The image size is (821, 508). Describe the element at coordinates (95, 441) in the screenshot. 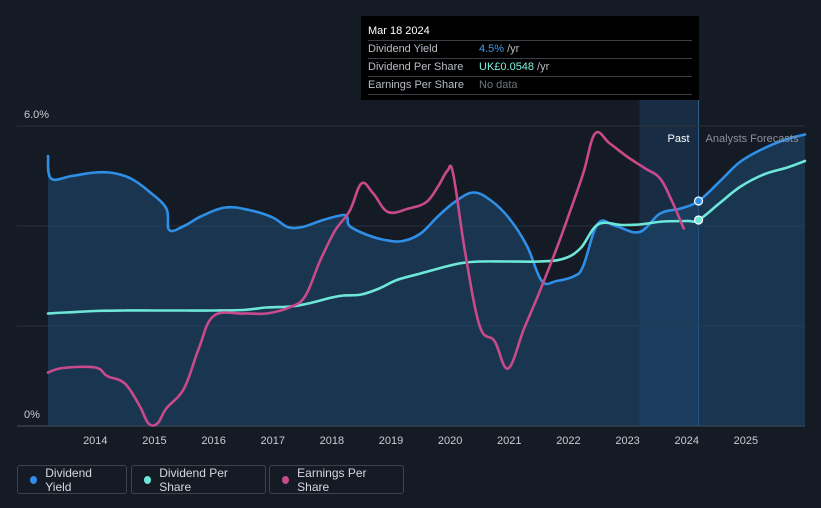

I see `x-tick-label: 2014` at that location.